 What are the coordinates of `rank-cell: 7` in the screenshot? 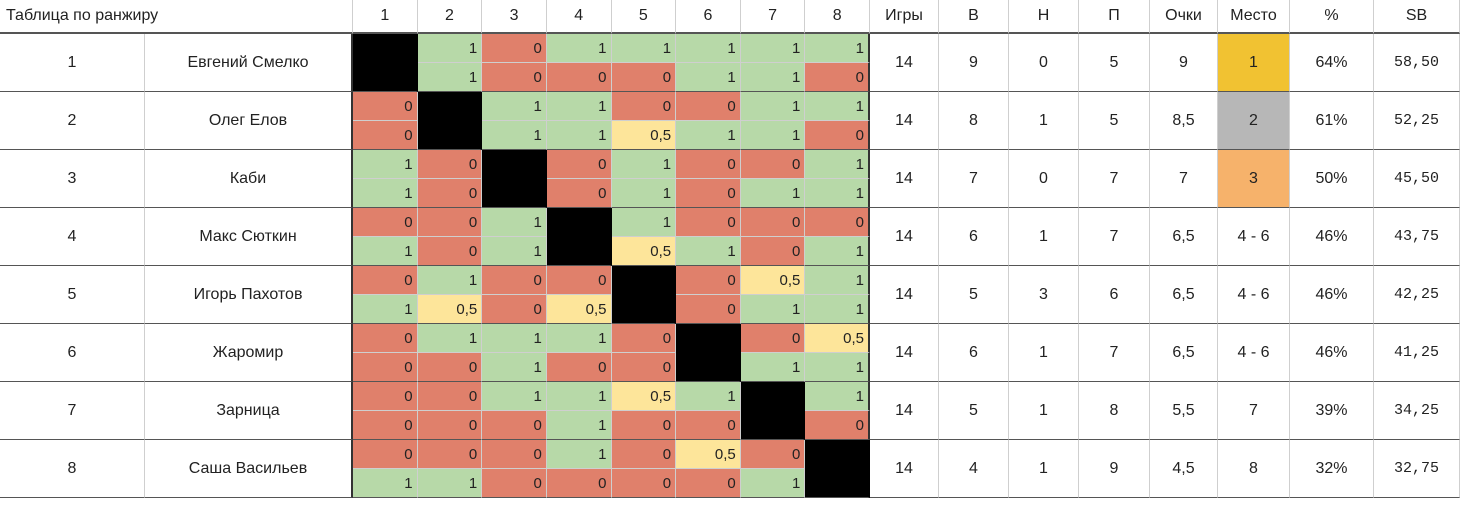 It's located at (72, 411).